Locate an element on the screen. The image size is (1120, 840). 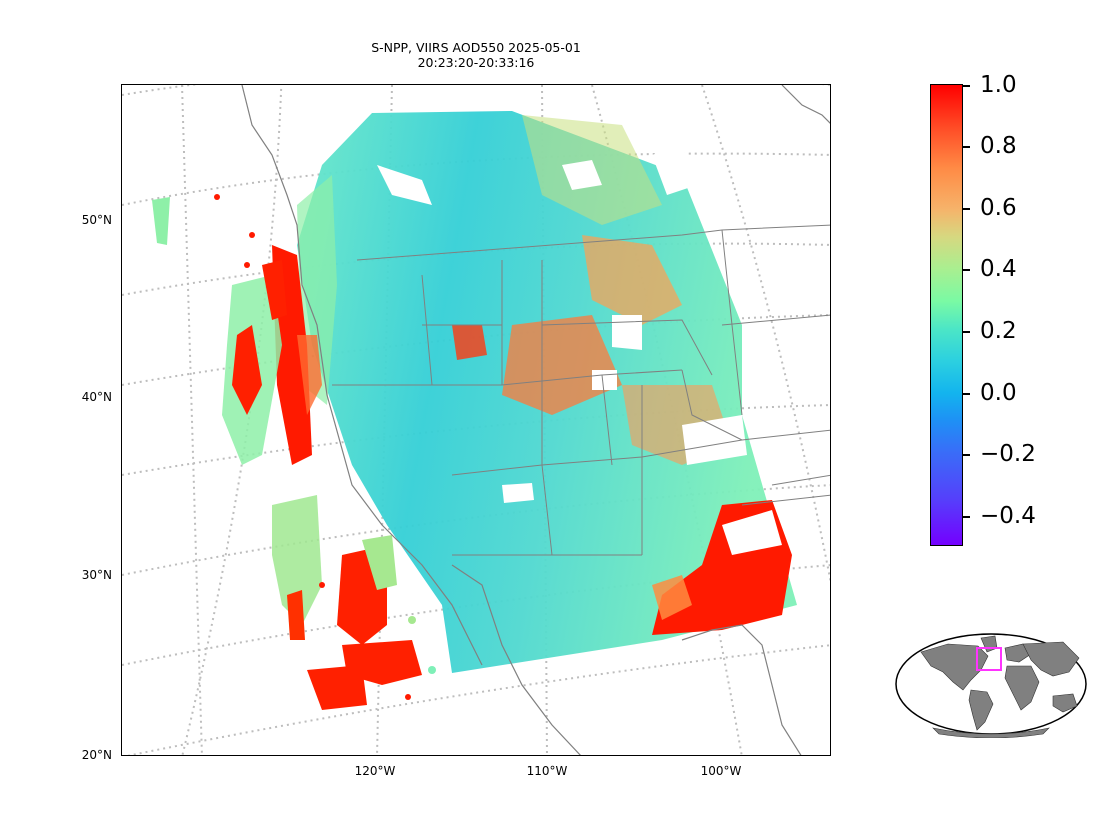
region-box is located at coordinates (989, 659).